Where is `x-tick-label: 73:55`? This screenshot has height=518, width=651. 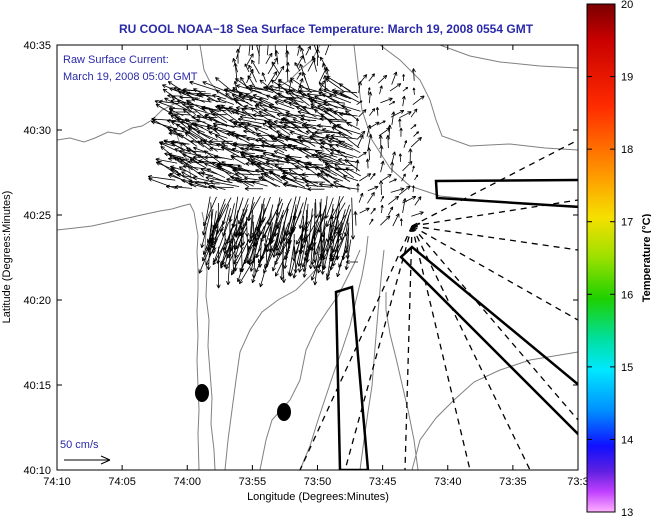 x-tick-label: 73:55 is located at coordinates (253, 482).